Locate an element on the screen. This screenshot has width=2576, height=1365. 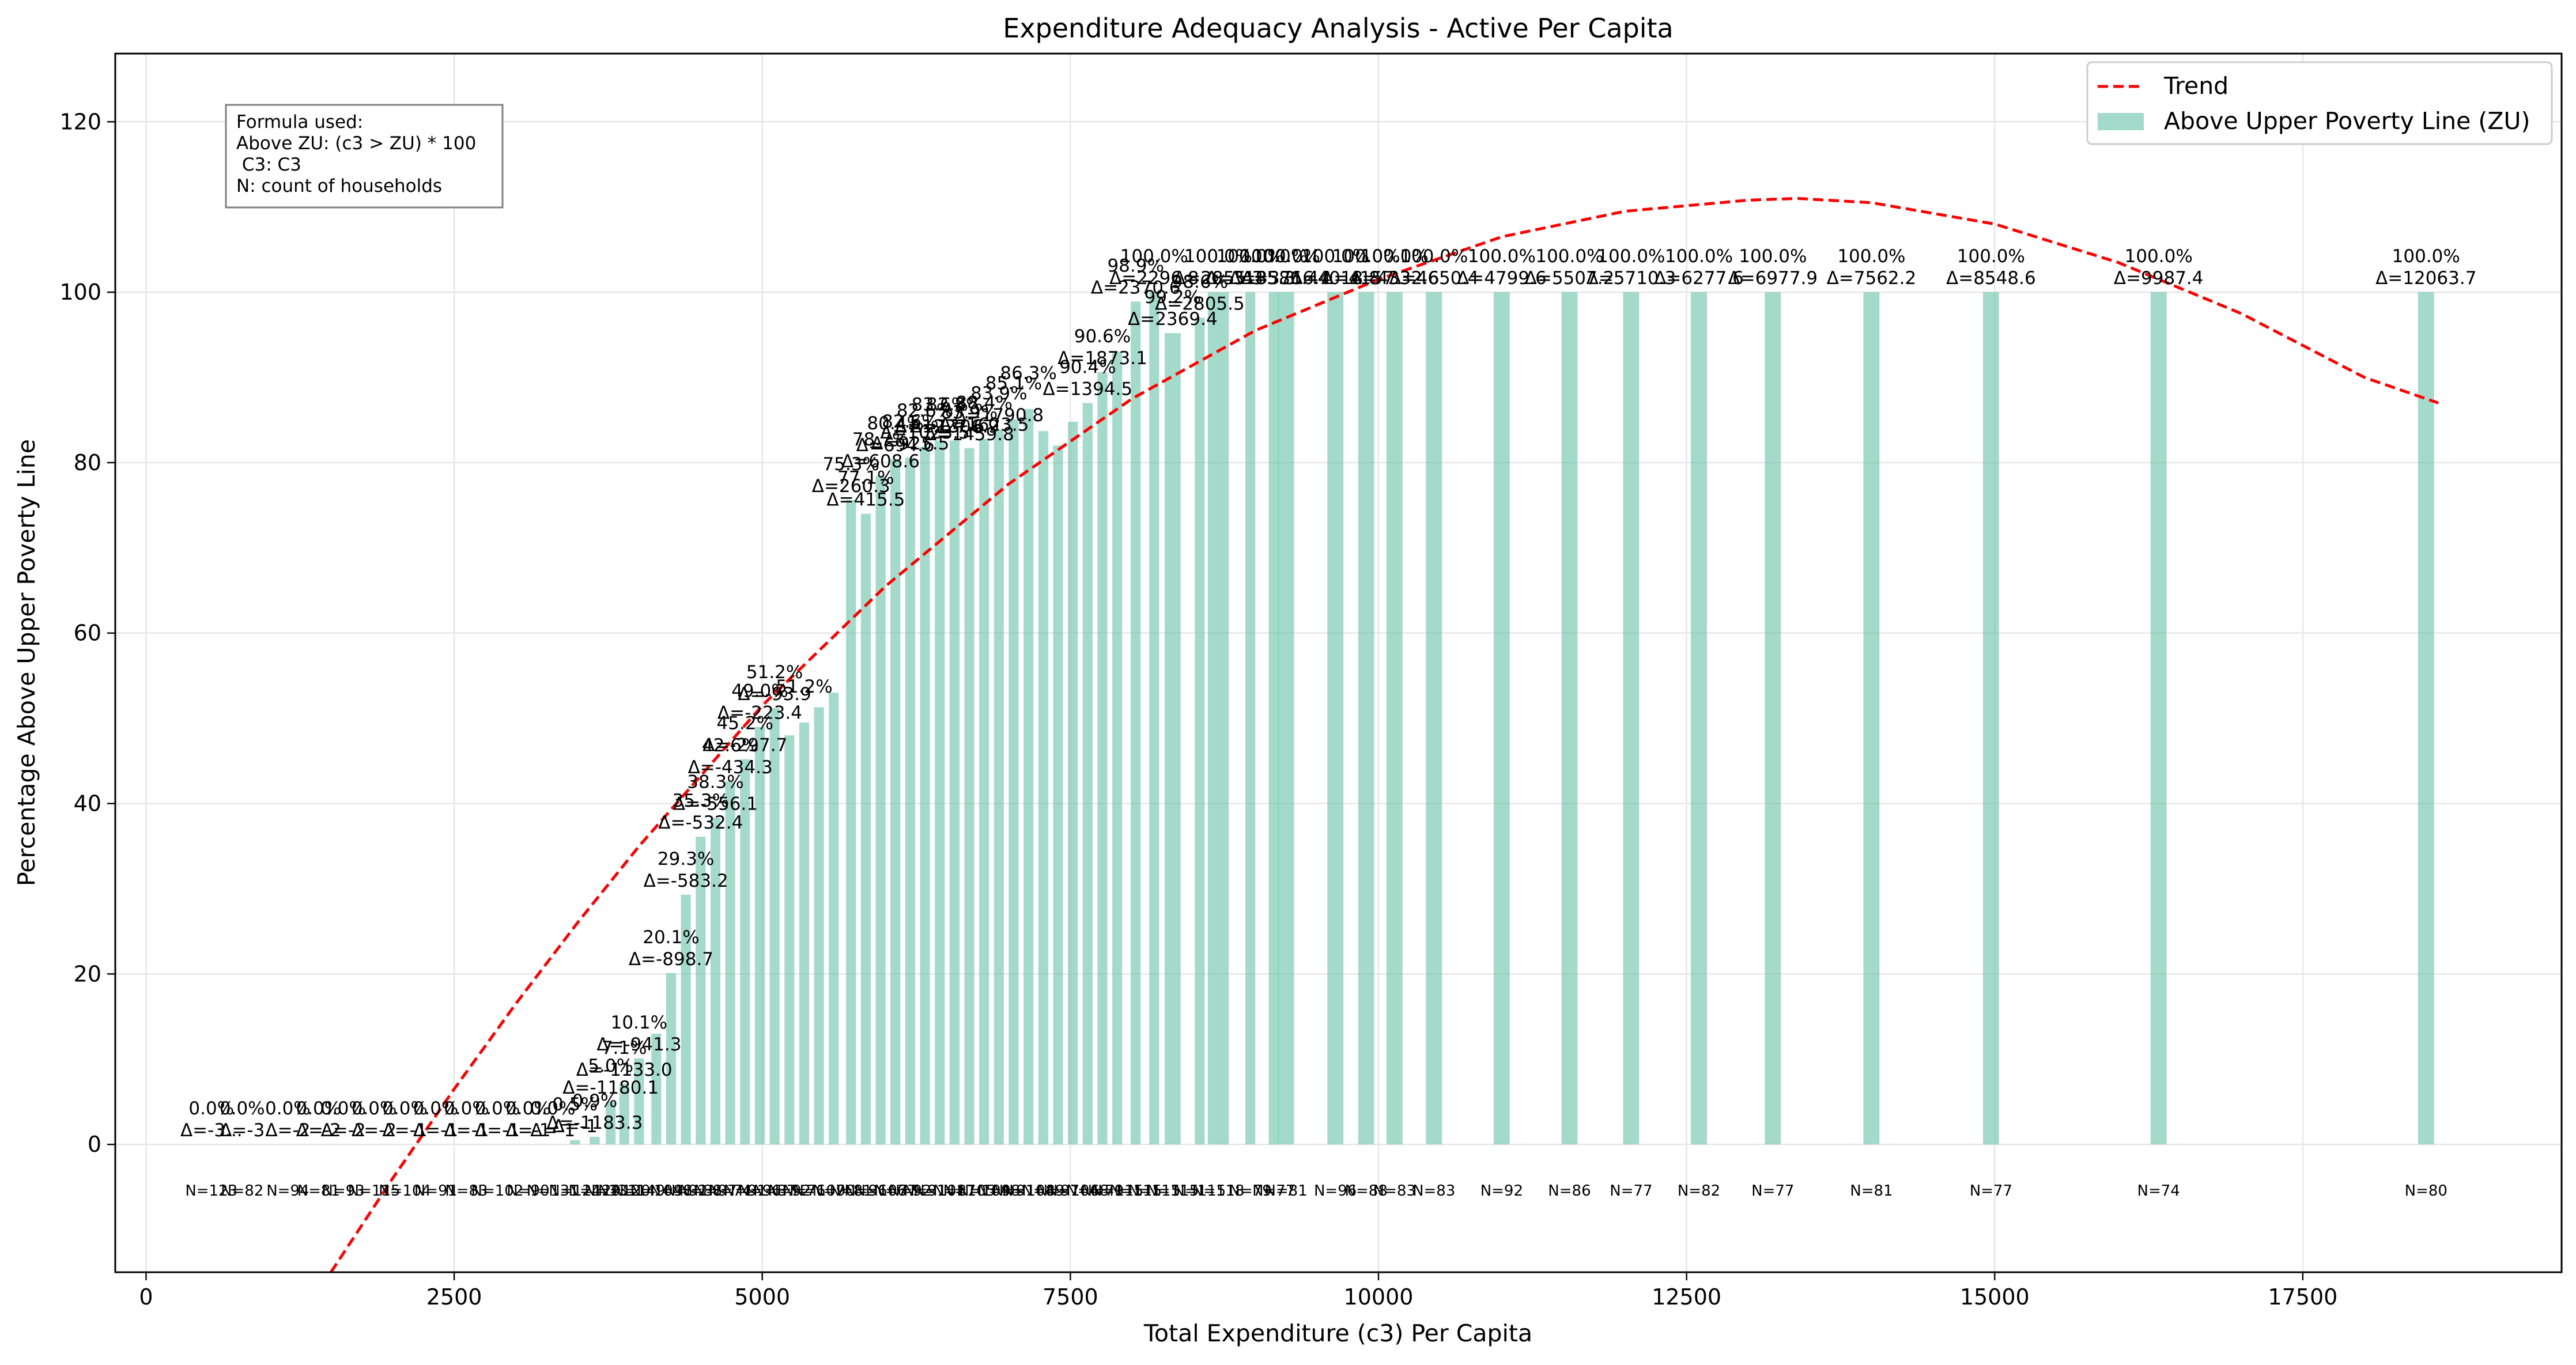
bar-pct-label: 86.3% is located at coordinates (1028, 373).